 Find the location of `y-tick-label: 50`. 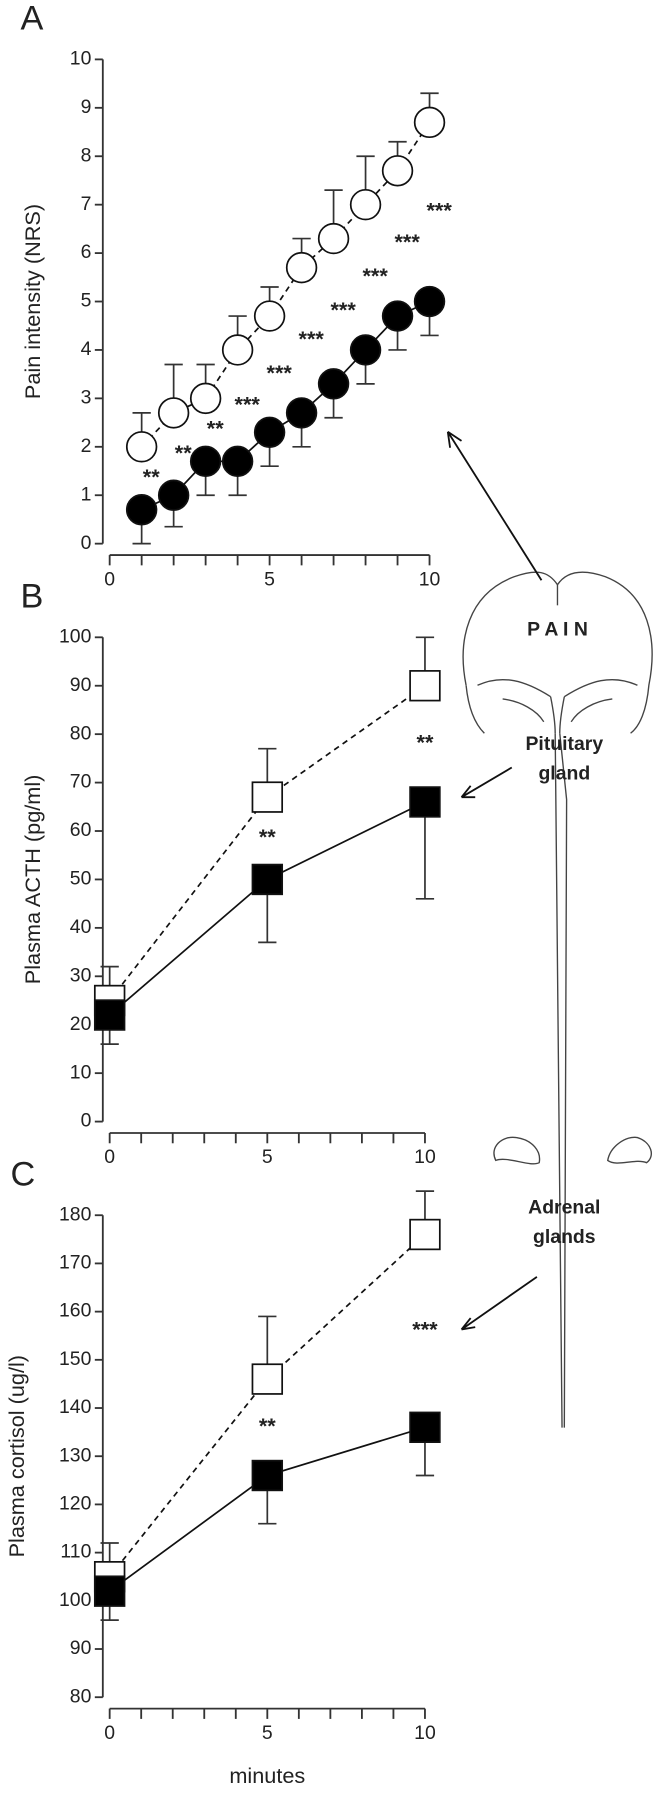

y-tick-label: 50 is located at coordinates (81, 879).